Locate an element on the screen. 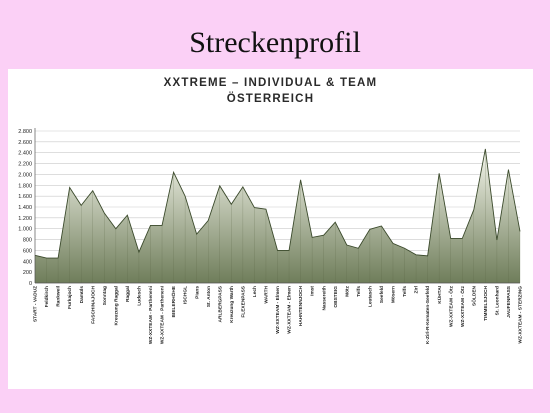 This screenshot has width=550, height=413. x-tick-label: St. Anton is located at coordinates (209, 296).